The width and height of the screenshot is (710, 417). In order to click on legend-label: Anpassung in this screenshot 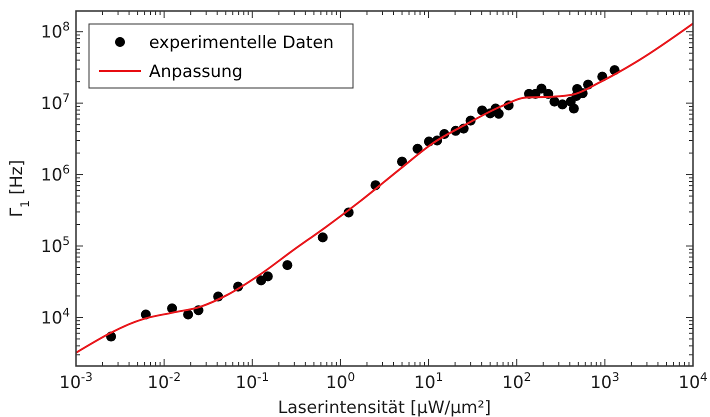, I will do `click(196, 72)`.